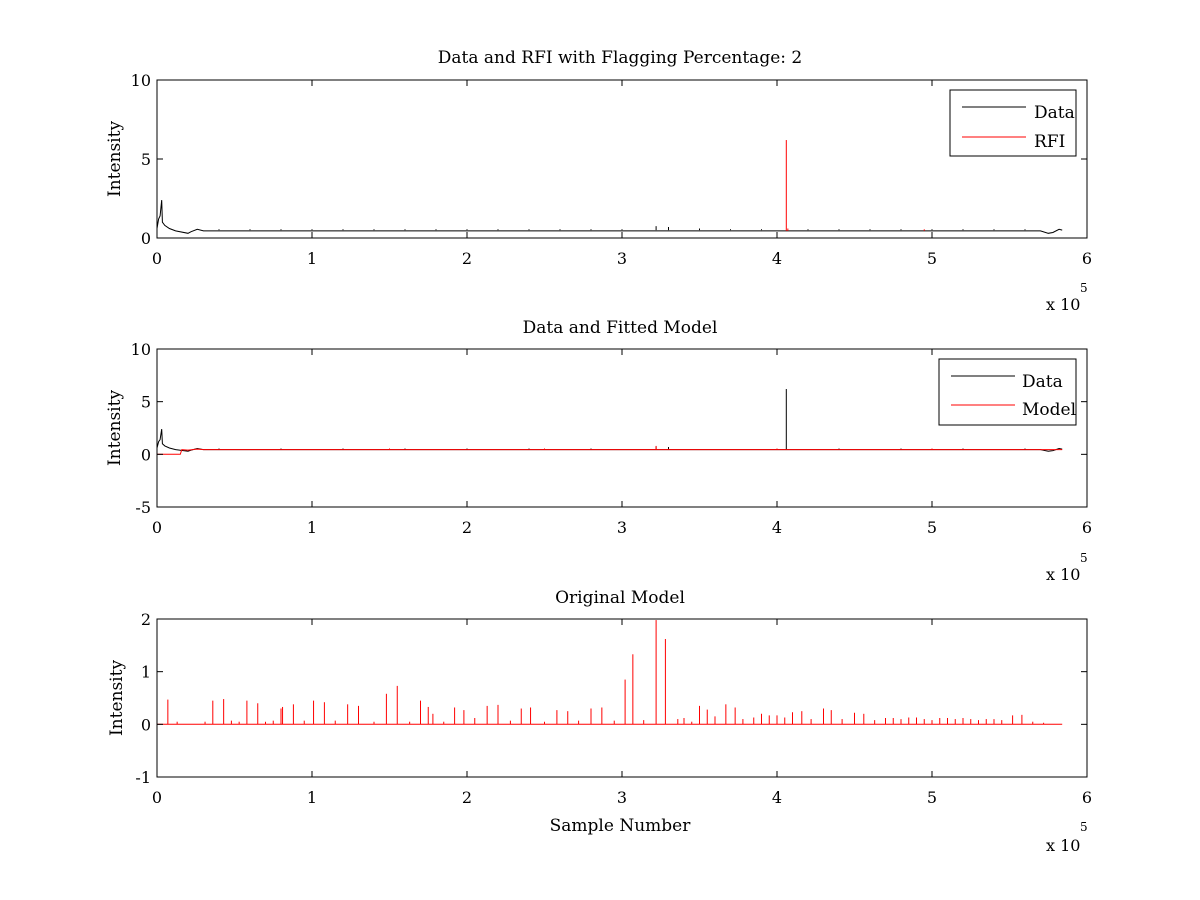  I want to click on legend: Data Model, so click(1007, 392).